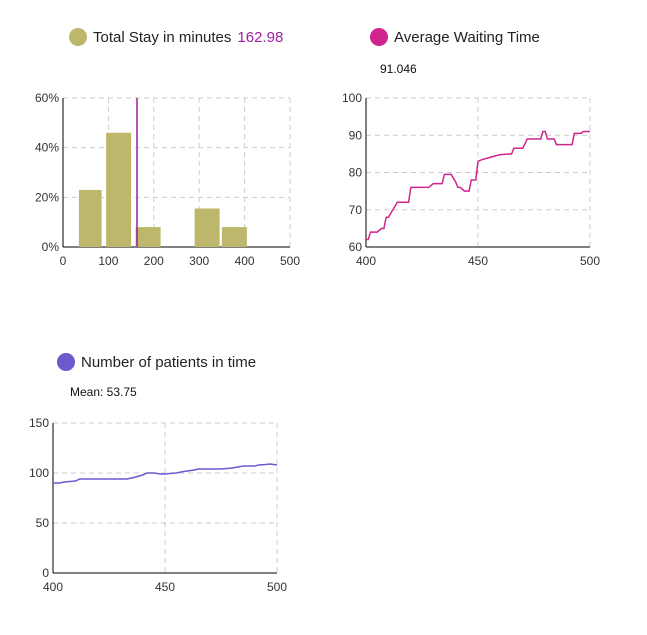 This screenshot has width=647, height=635. What do you see at coordinates (398, 69) in the screenshot?
I see `average-waiting-subtitle: 91.046` at bounding box center [398, 69].